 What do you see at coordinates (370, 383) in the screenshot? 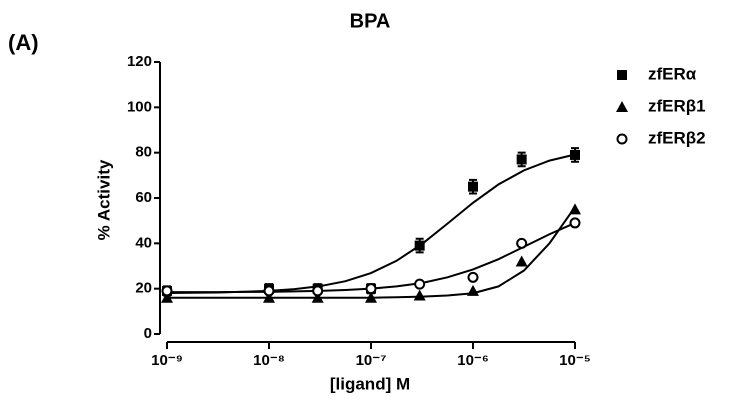
I see `x-axis-label: [ligand] M` at bounding box center [370, 383].